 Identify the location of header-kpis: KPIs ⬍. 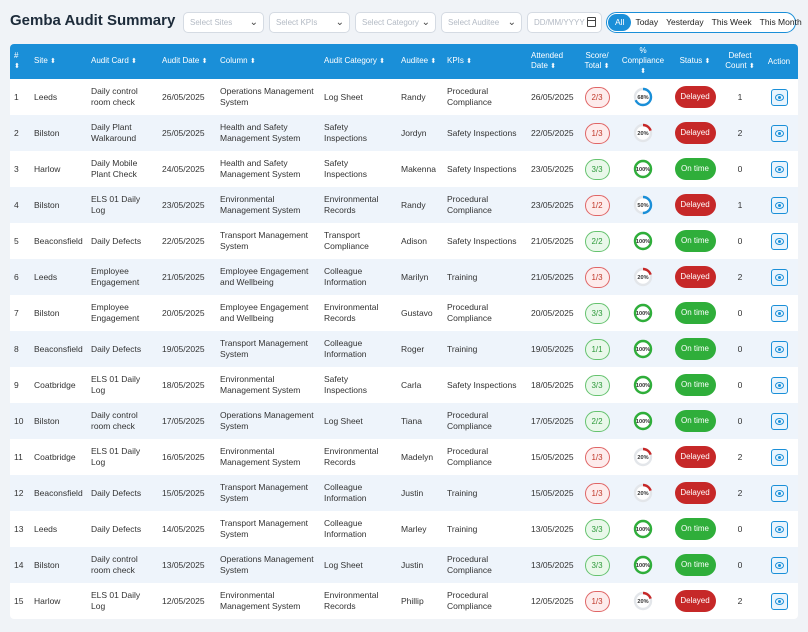
(460, 60).